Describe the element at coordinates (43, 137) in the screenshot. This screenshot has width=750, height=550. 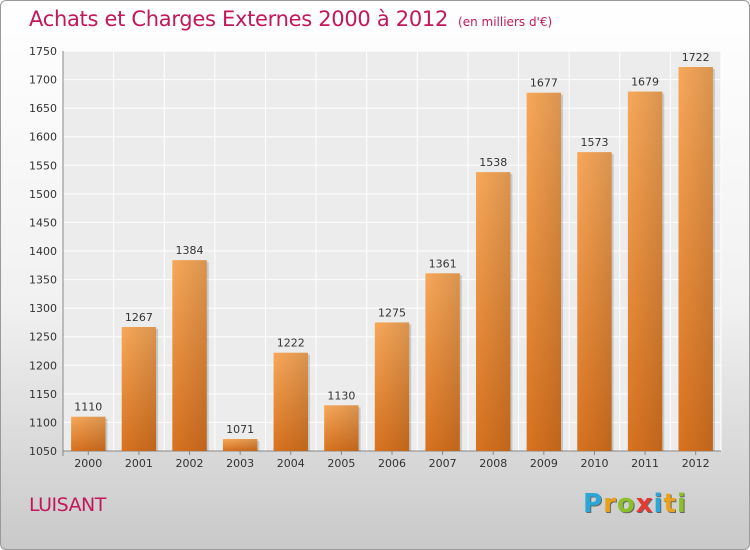
I see `y-tick-label: 1600` at that location.